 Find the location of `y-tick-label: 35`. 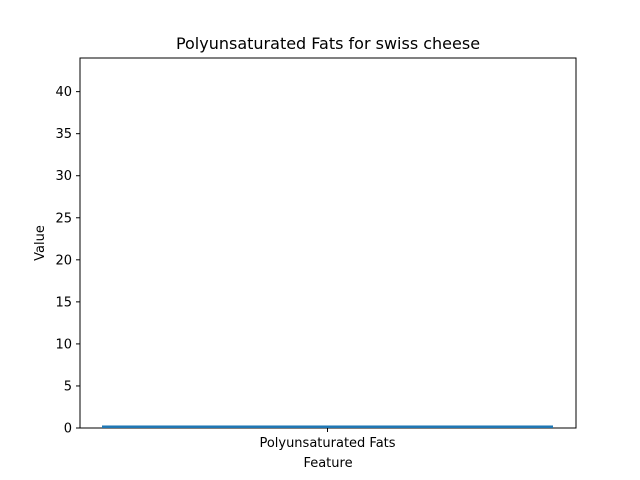

y-tick-label: 35 is located at coordinates (63, 134).